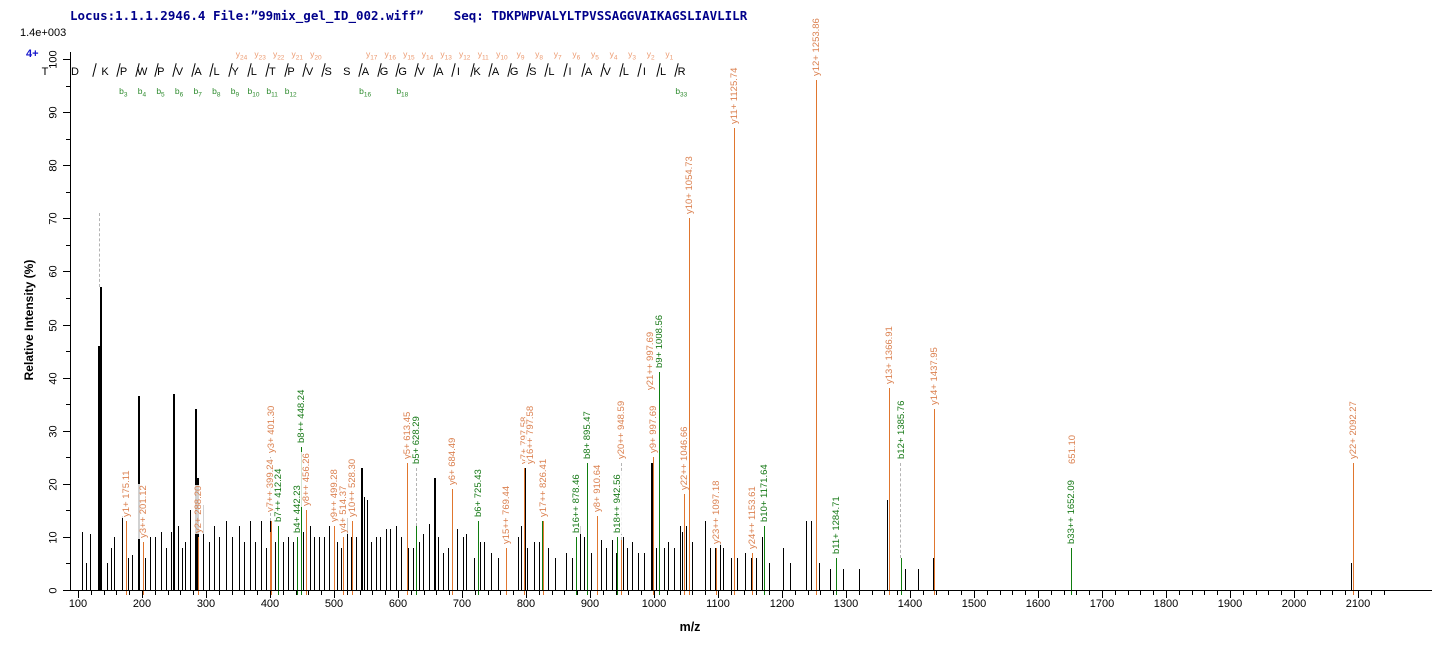 The width and height of the screenshot is (1436, 647). Describe the element at coordinates (446, 55) in the screenshot. I see `ladder-y-ion-label: y13` at that location.